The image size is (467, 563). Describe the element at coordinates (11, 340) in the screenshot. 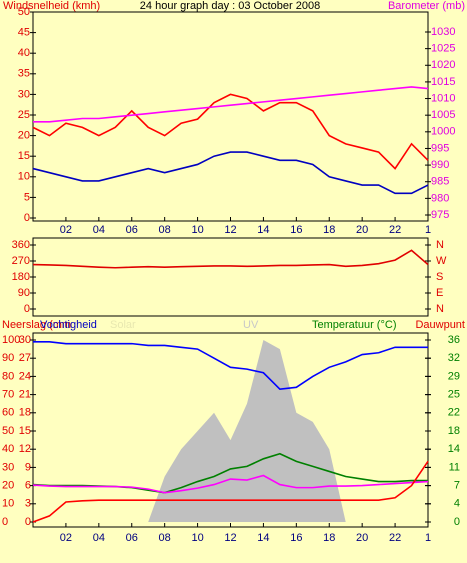

I see `y-tick-label: 100` at that location.